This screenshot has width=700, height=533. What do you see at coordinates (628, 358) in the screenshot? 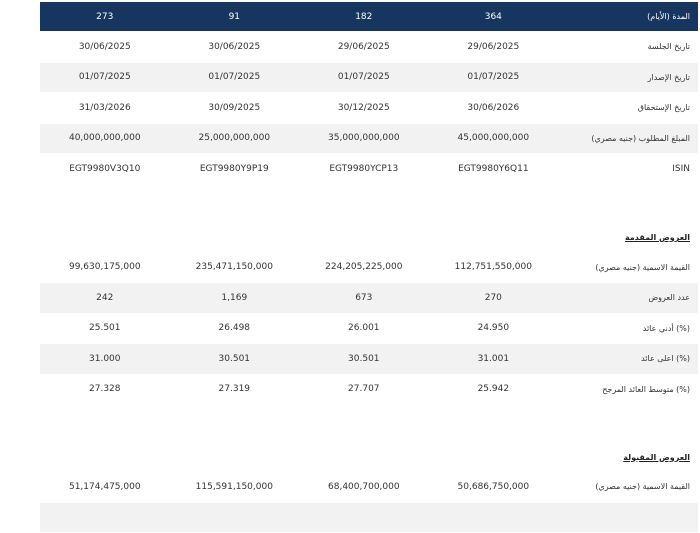
I see `row-label: اعلى عائد (%)` at bounding box center [628, 358].